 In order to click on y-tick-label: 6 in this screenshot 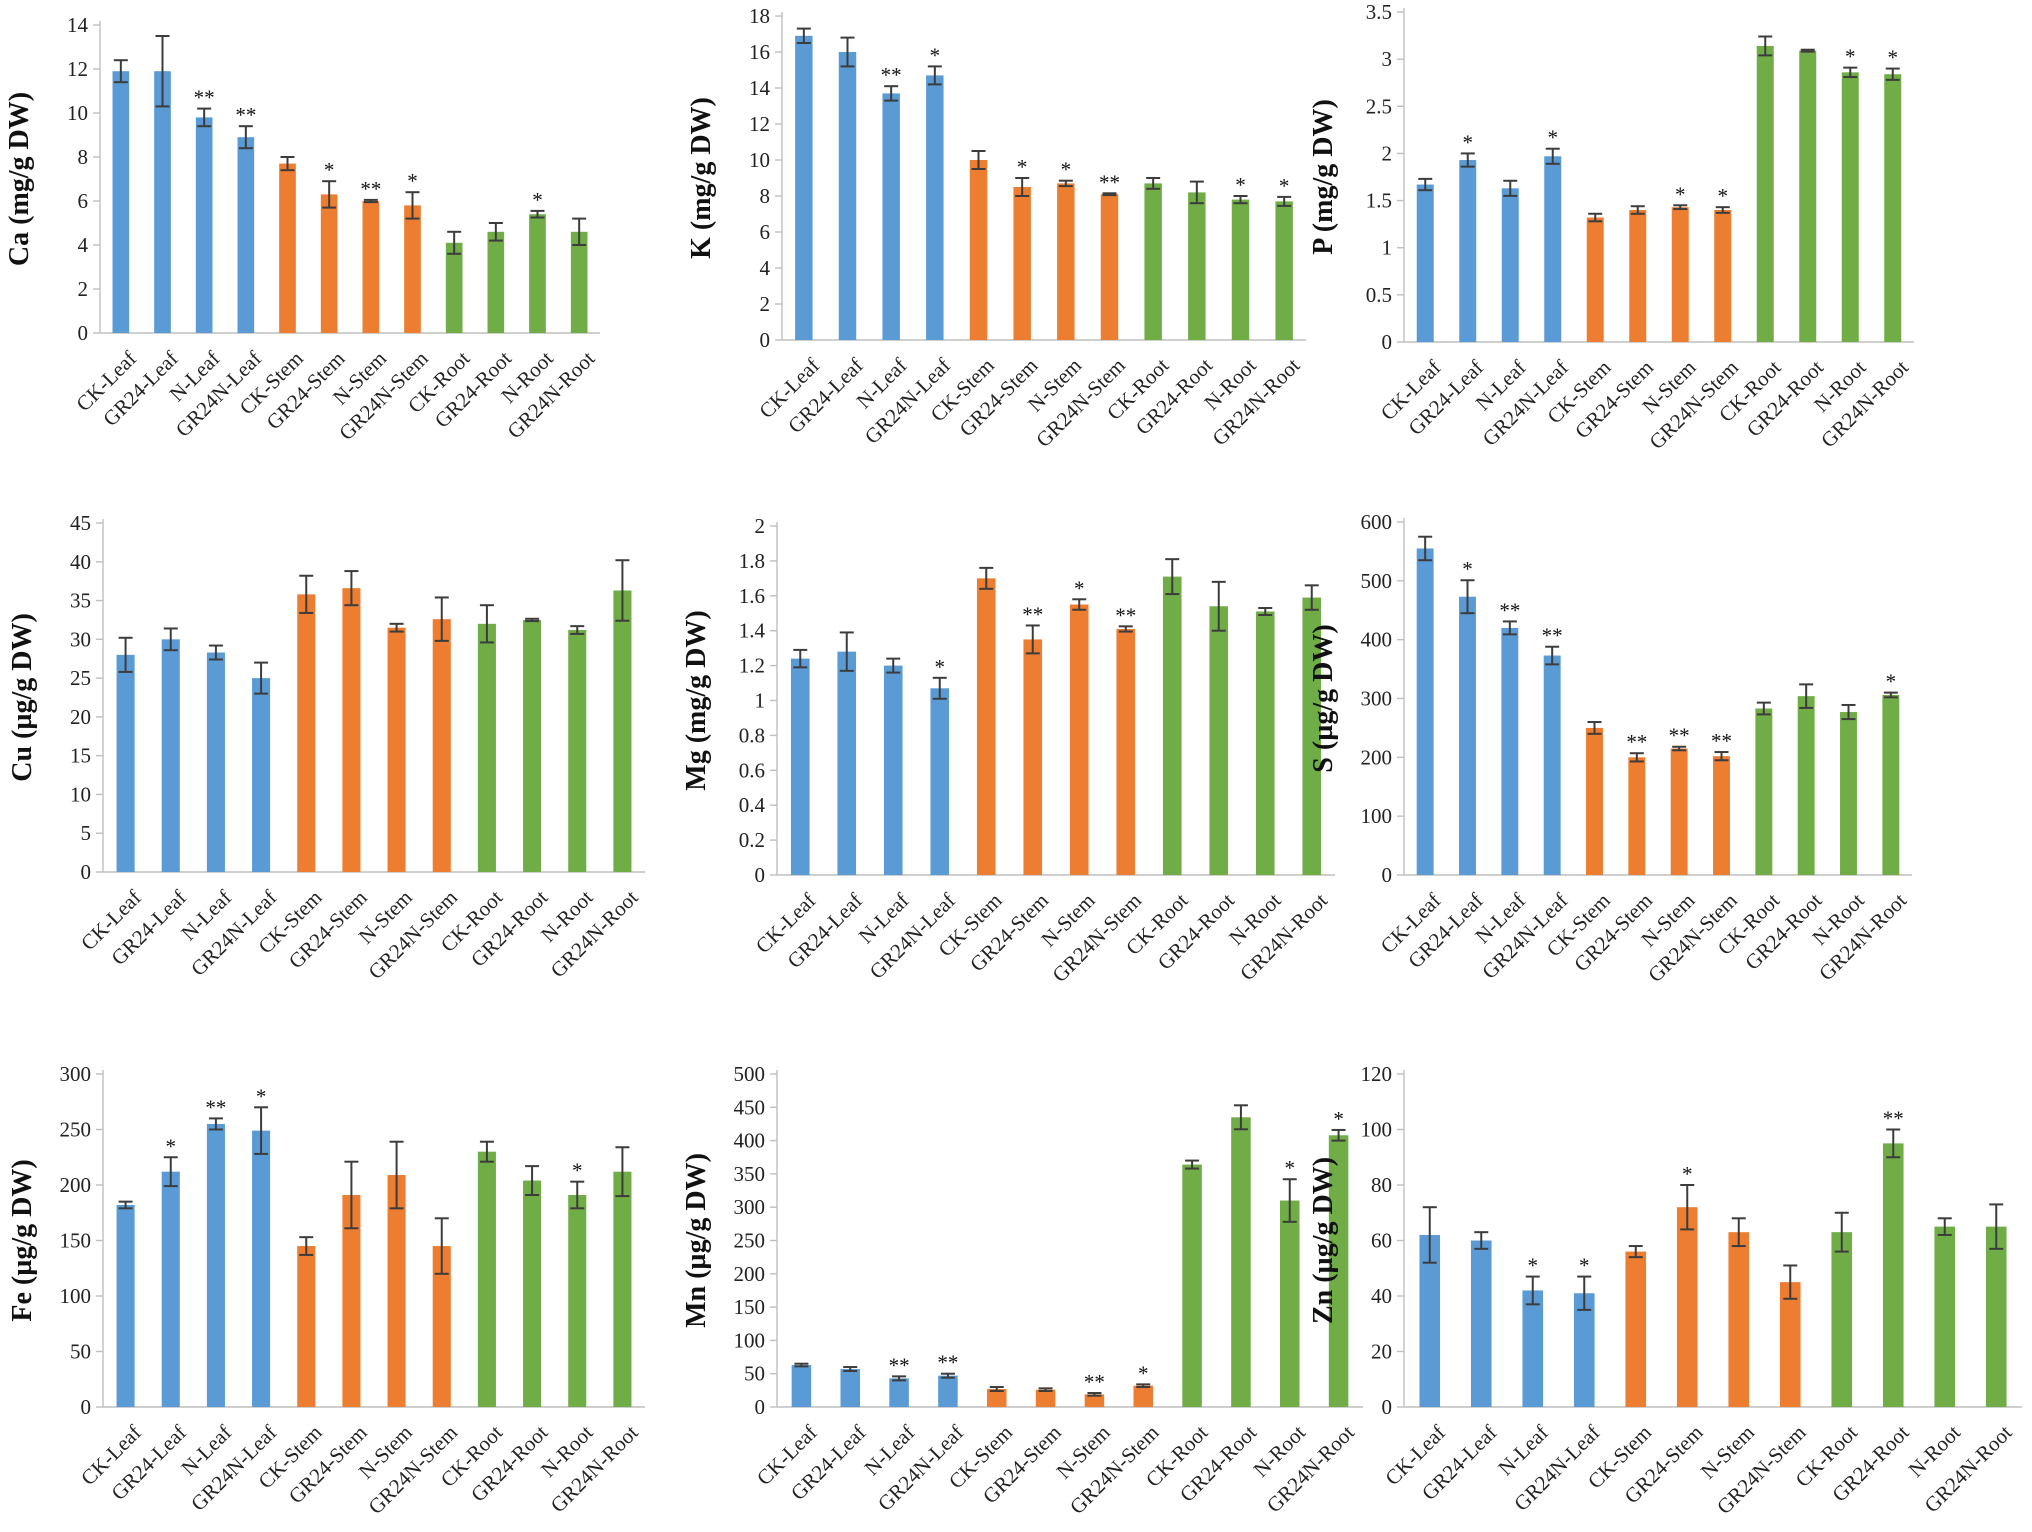, I will do `click(83, 201)`.